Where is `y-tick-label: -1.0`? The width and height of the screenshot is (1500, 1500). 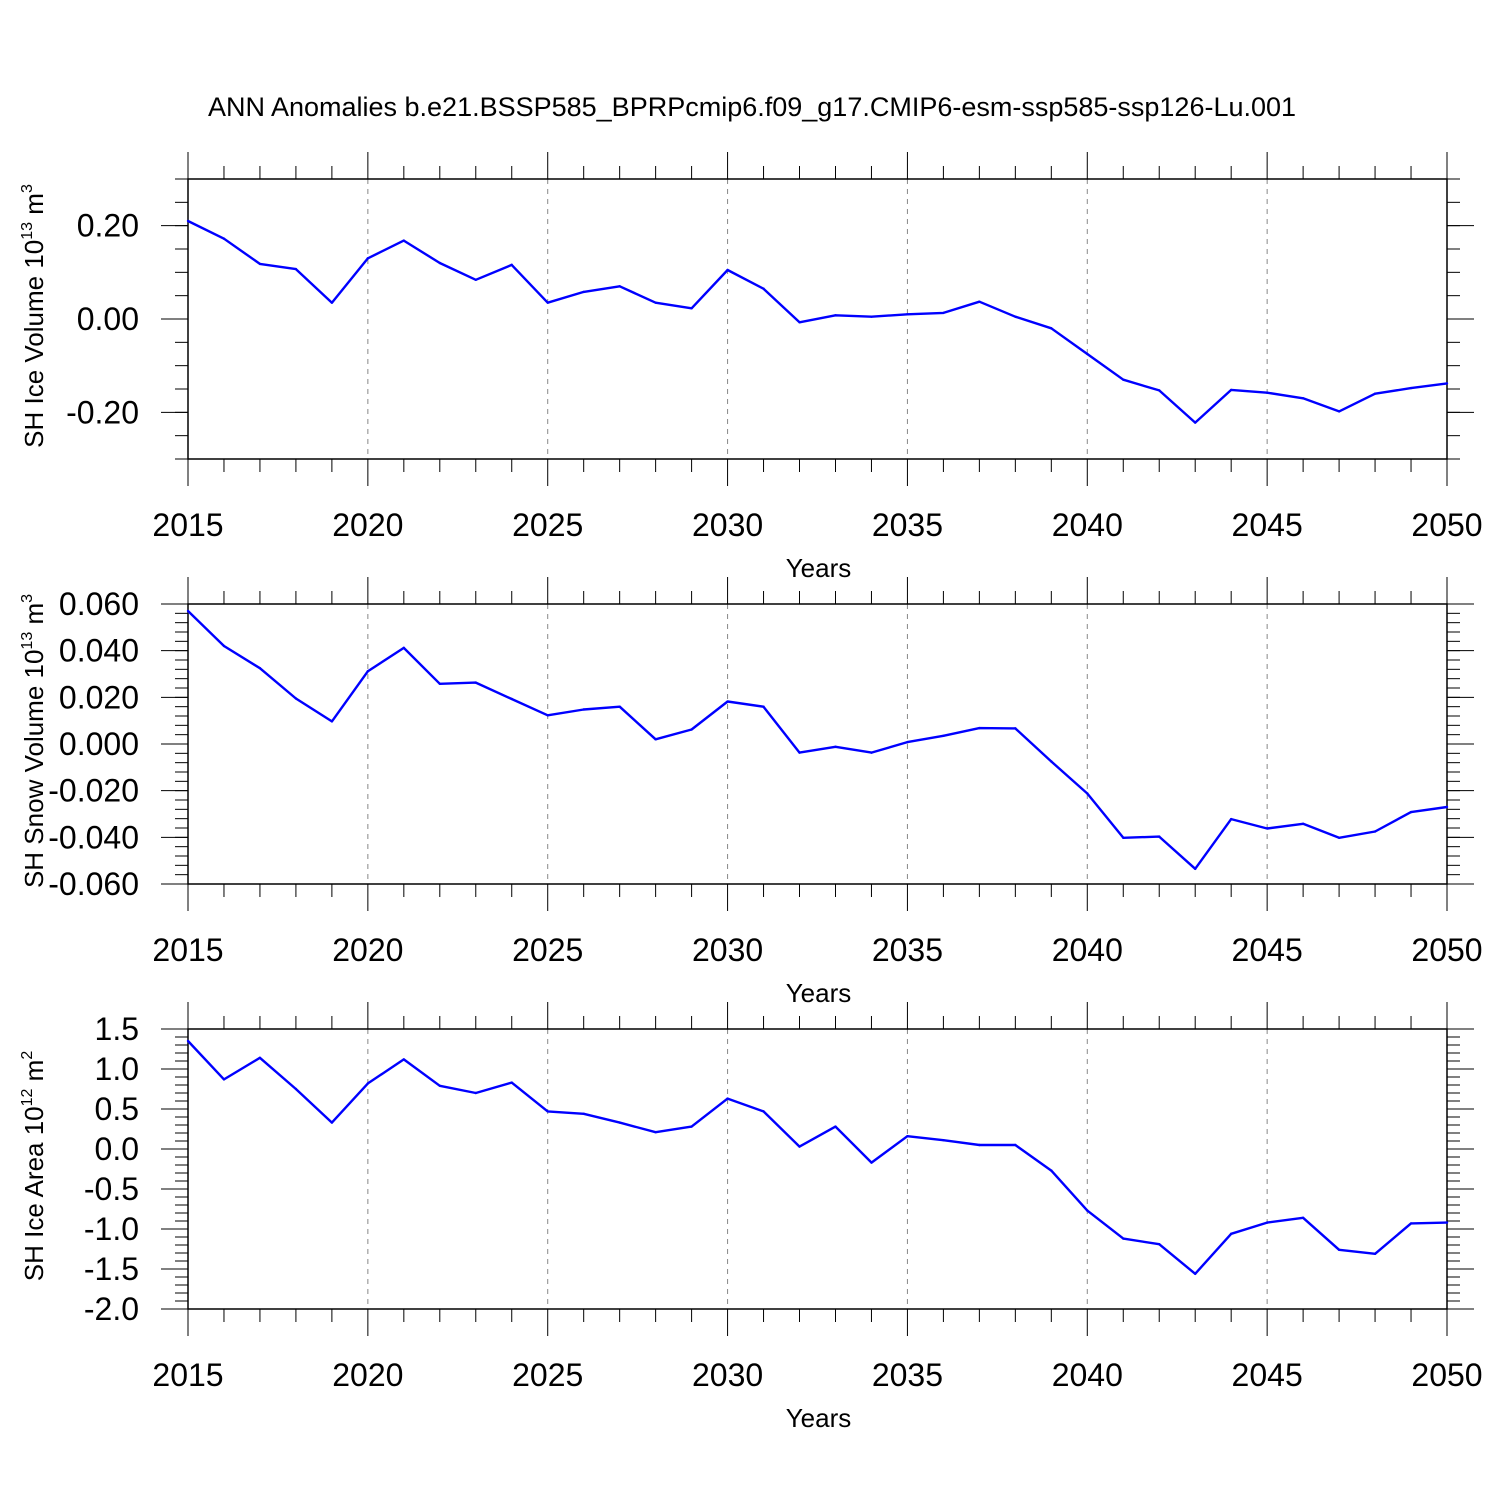 y-tick-label: -1.0 is located at coordinates (111, 1229).